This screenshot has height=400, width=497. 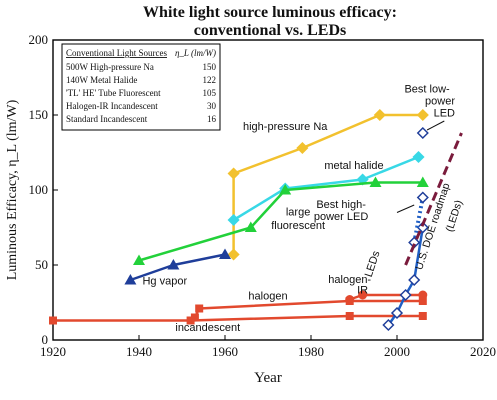 What do you see at coordinates (440, 102) in the screenshot?
I see `annotation-power: power` at bounding box center [440, 102].